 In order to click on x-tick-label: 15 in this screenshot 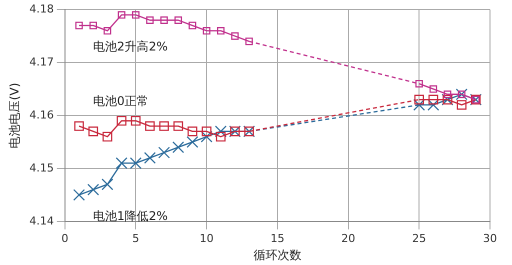, I will do `click(277, 238)`.